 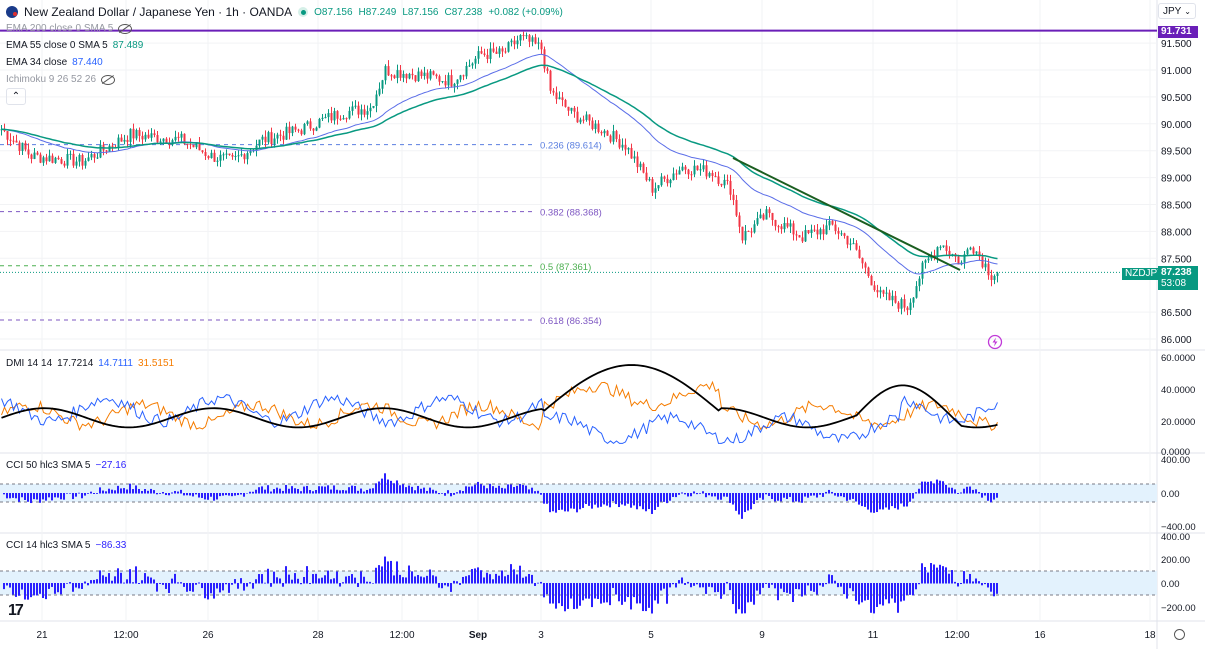 What do you see at coordinates (66, 465) in the screenshot?
I see `cci50-legend: CCI 50 hlc3 SMA 5 −27.16` at bounding box center [66, 465].